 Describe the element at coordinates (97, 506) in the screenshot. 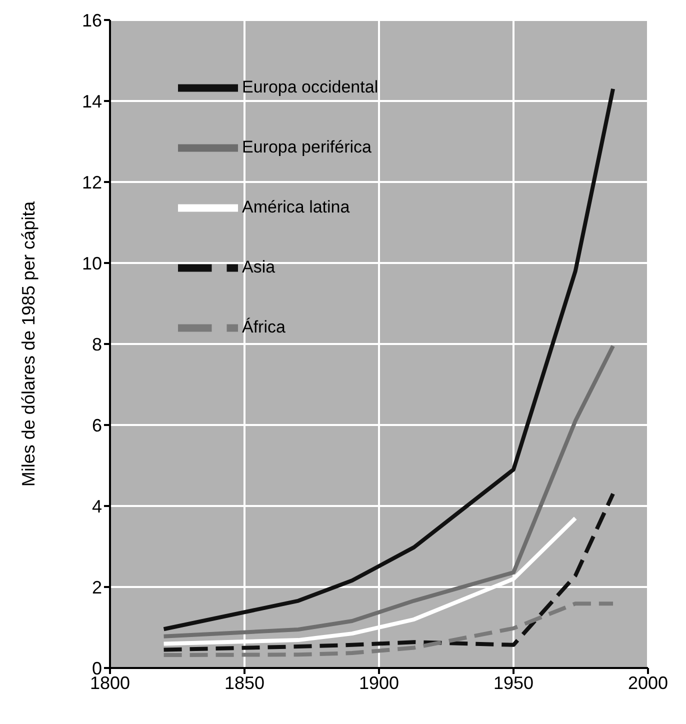

I see `y-tick-label: 4` at that location.